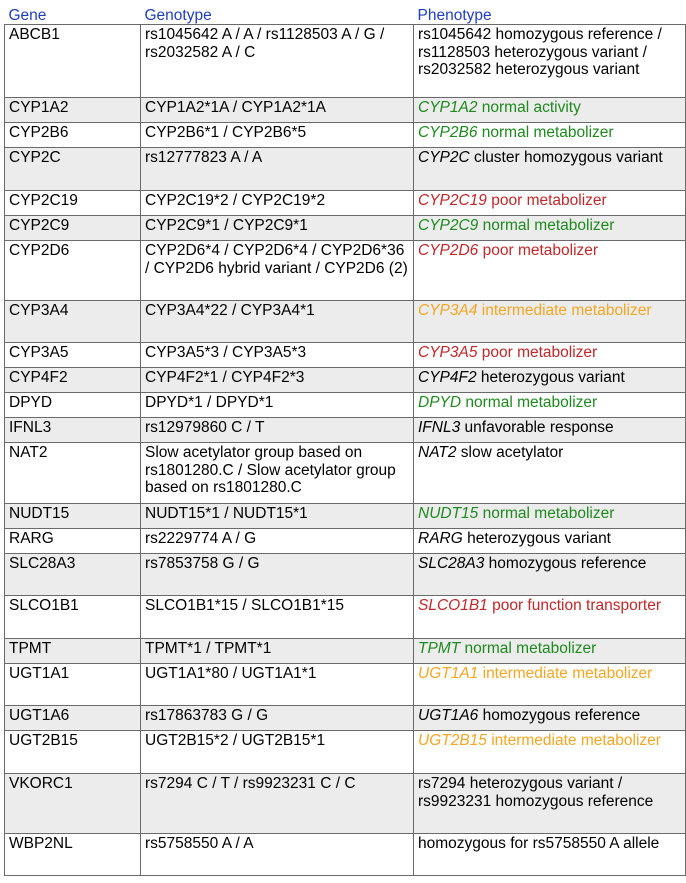 This screenshot has height=883, width=686. I want to click on phenotype-cell: SLC28A3 homozygous reference, so click(549, 574).